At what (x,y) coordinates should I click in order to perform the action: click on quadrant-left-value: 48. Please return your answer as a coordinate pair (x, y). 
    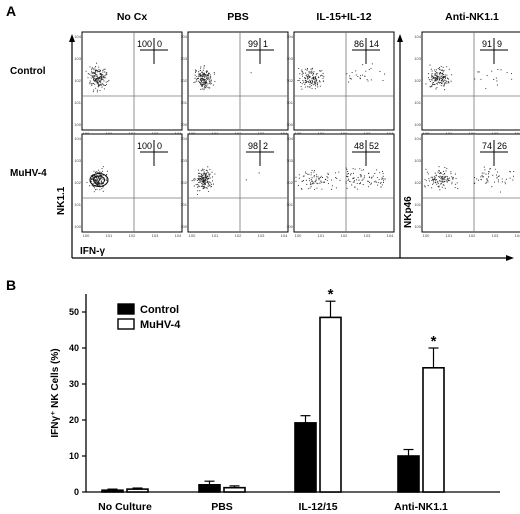
    Looking at the image, I should click on (359, 146).